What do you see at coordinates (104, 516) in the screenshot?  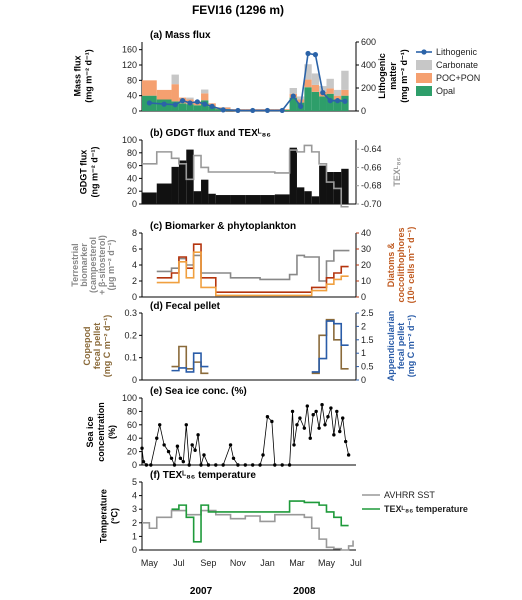 I see `ylabel-left-f: Temperature` at bounding box center [104, 516].